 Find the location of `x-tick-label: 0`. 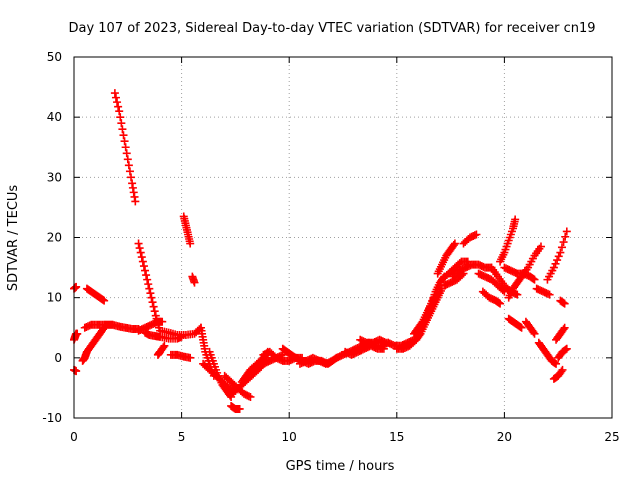

x-tick-label: 0 is located at coordinates (74, 437).